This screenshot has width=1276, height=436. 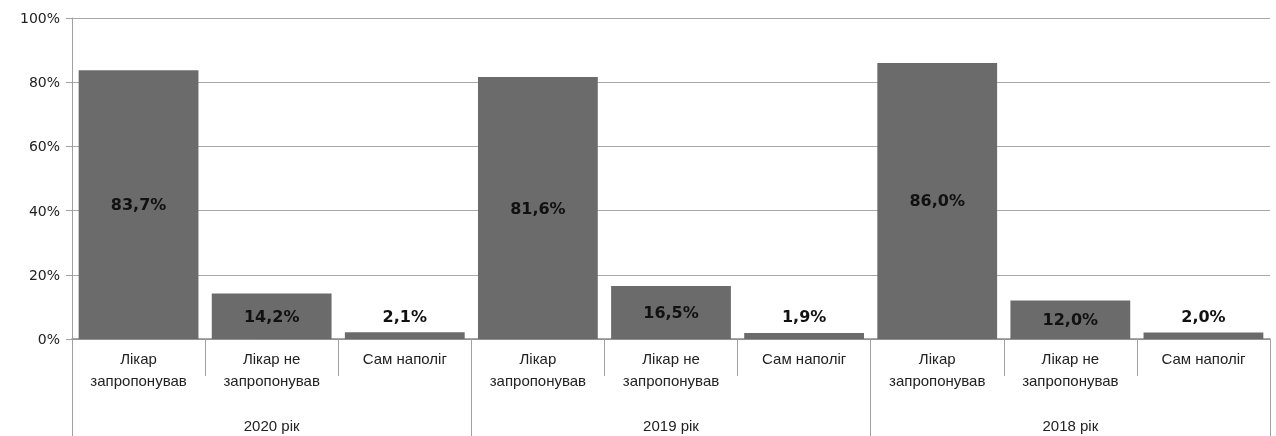 What do you see at coordinates (671, 425) in the screenshot?
I see `text: 2019 рік` at bounding box center [671, 425].